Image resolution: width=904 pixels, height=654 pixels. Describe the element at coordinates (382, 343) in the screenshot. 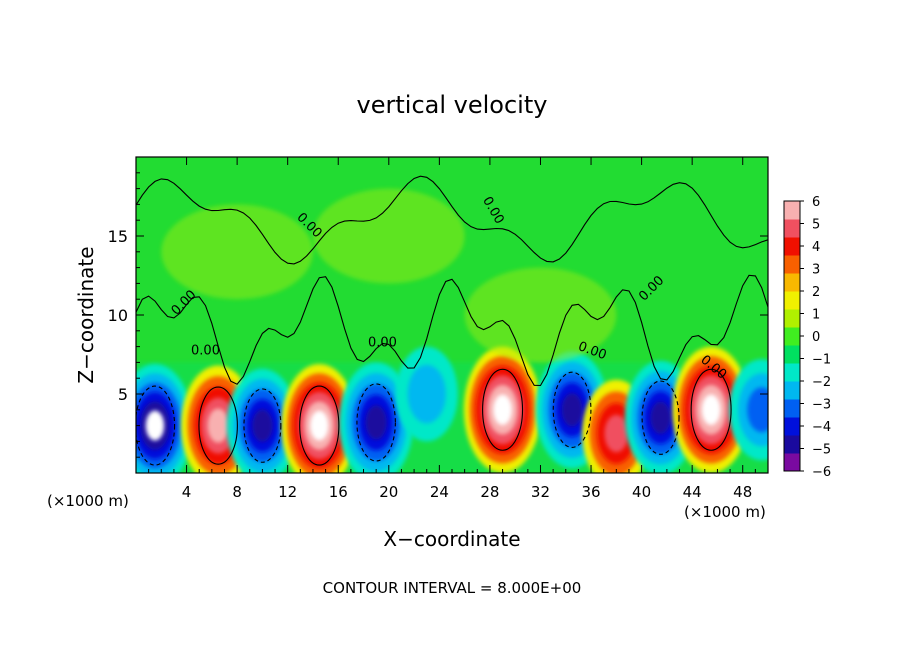

I see `contour-label-3: 0.00` at that location.